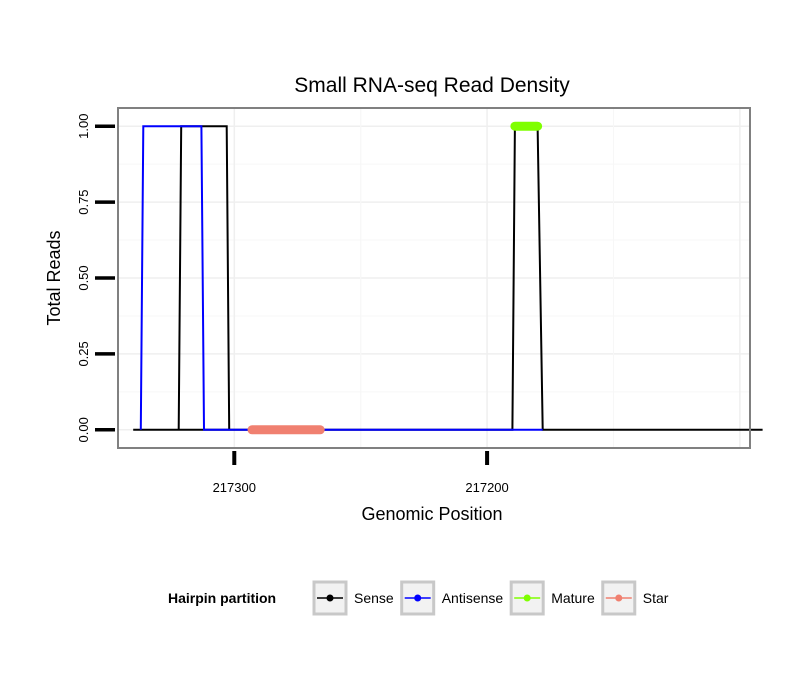 This screenshot has height=690, width=810. Describe the element at coordinates (527, 598) in the screenshot. I see `legend-key-dot-mature` at that location.